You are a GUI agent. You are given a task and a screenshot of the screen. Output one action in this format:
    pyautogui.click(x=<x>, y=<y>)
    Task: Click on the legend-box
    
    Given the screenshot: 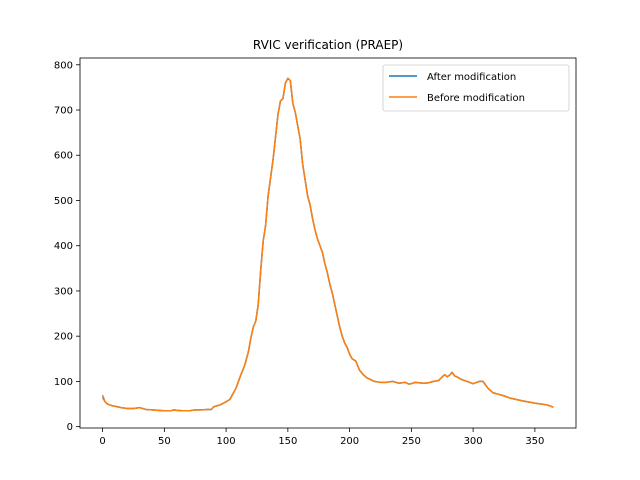 What is the action you would take?
    pyautogui.click(x=476, y=88)
    